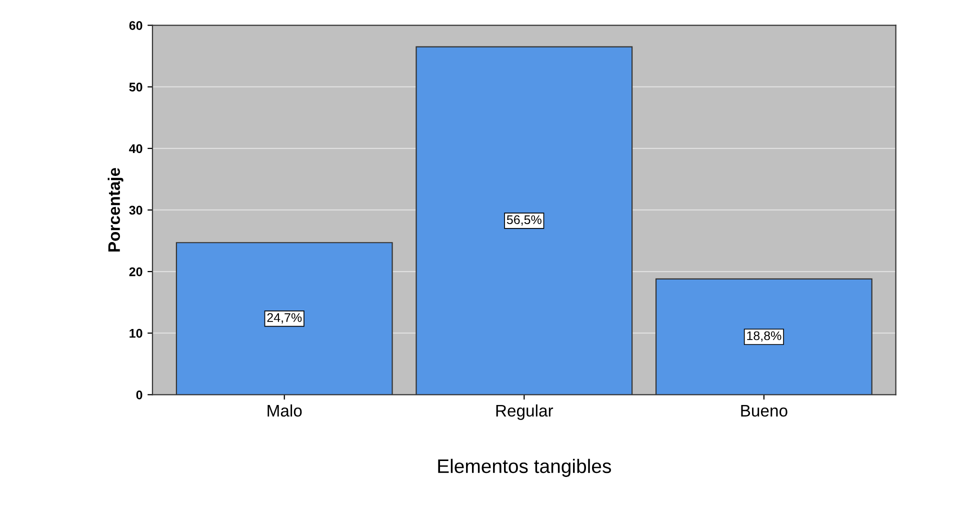  I want to click on y-tick-label: 40, so click(135, 149).